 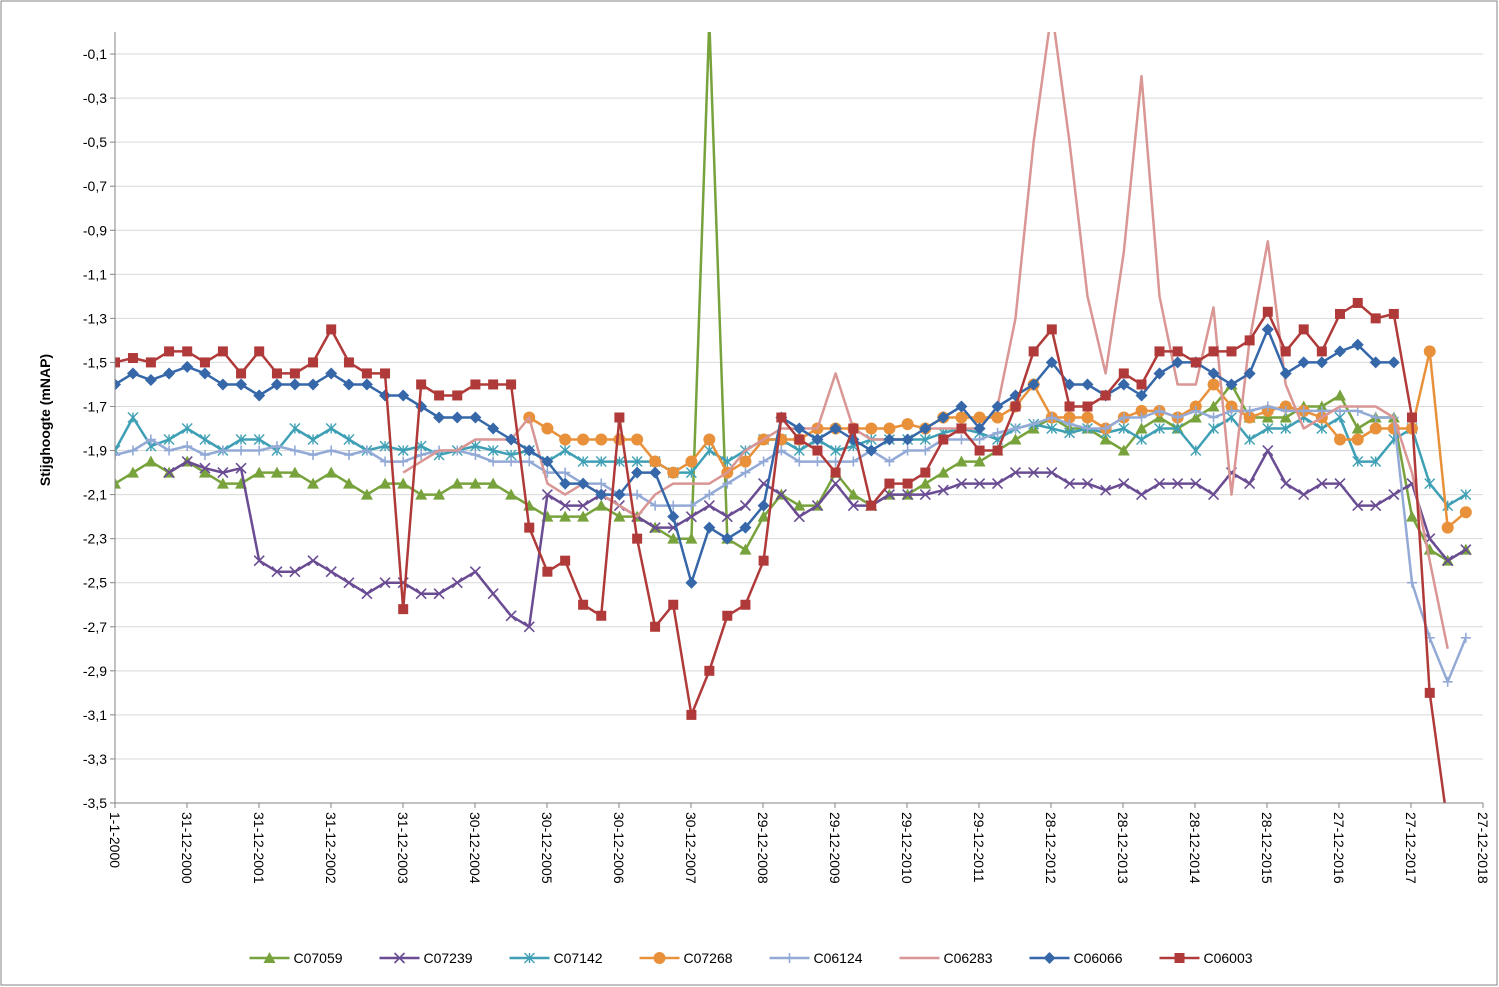 What do you see at coordinates (1206, 958) in the screenshot?
I see `legend-entry: C06003` at bounding box center [1206, 958].